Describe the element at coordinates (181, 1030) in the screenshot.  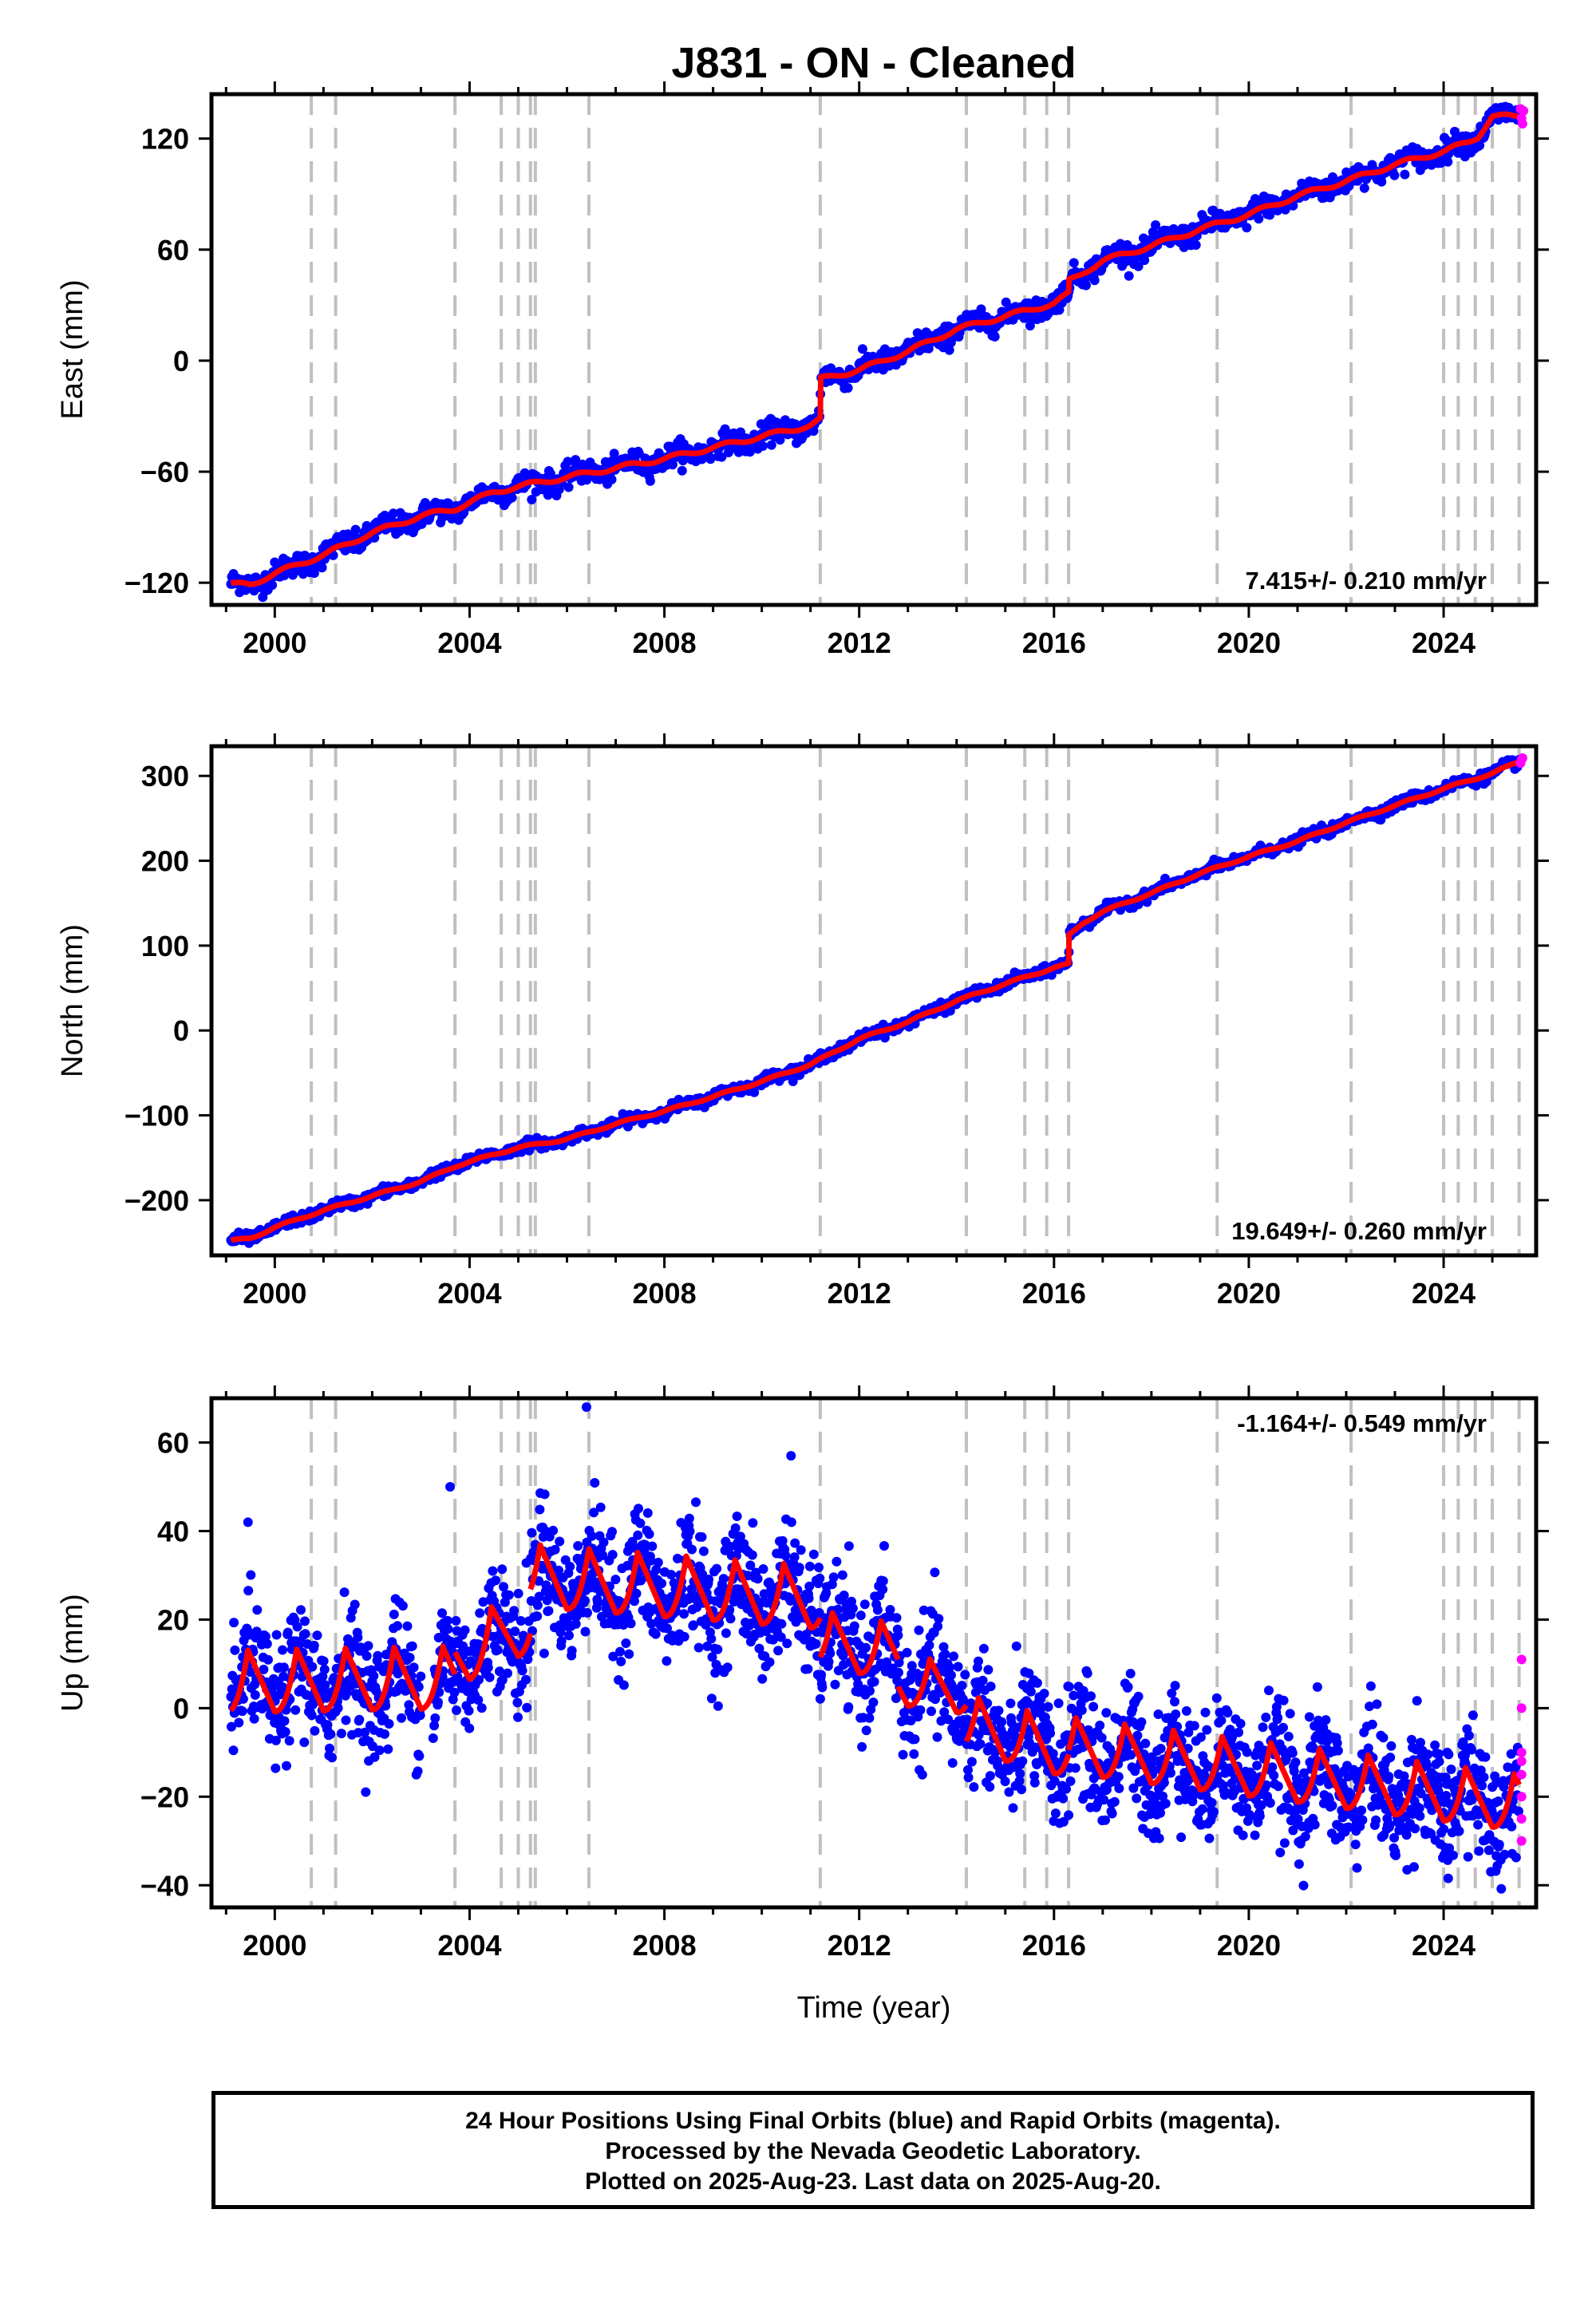
I see `north-y-tick-label: 0` at that location.